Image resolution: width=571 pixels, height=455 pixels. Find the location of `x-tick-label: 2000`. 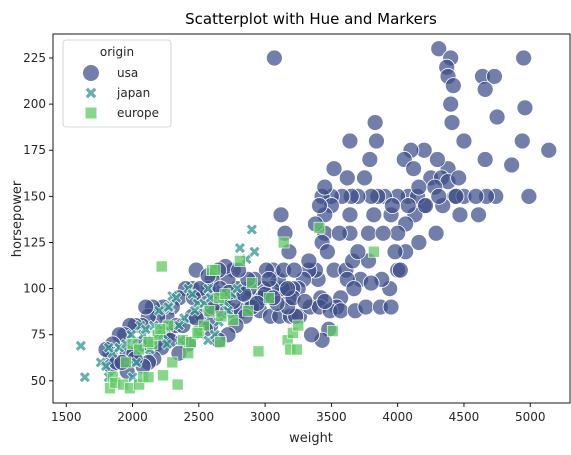

x-tick-label: 2000 is located at coordinates (132, 417).